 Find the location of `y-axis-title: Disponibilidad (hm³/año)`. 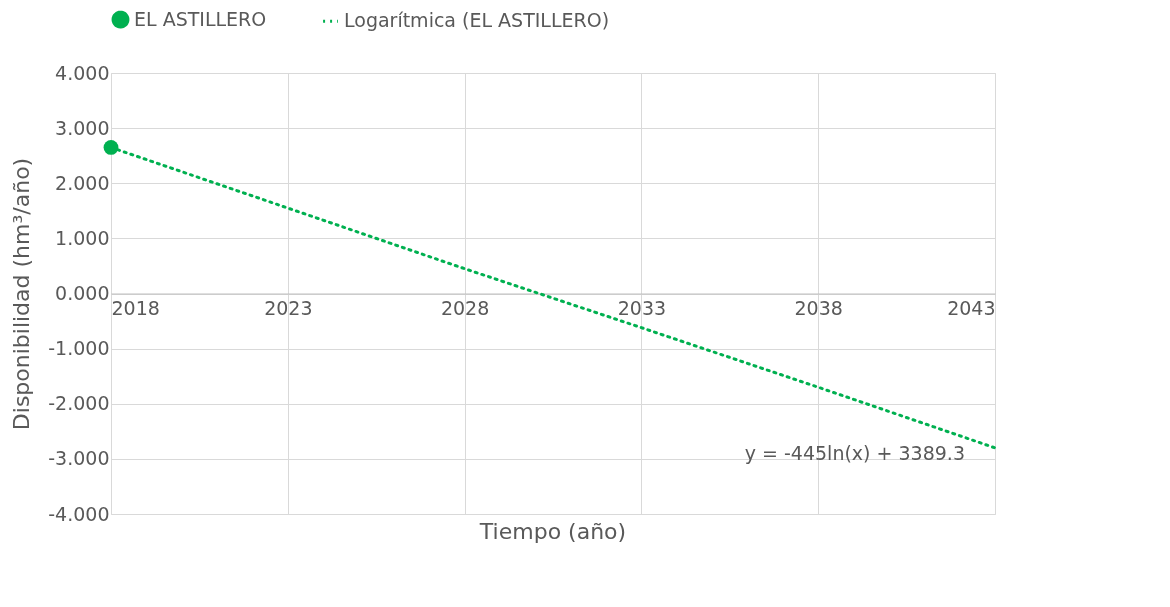

y-axis-title: Disponibilidad (hm³/año) is located at coordinates (22, 294).